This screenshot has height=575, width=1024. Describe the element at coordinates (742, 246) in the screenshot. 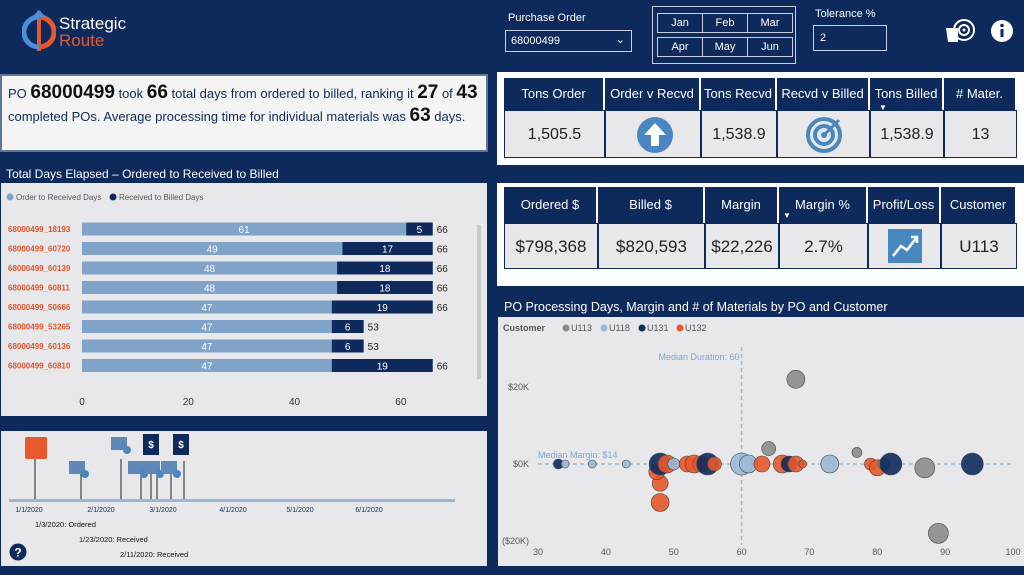

I see `fin-cell: $22,226` at that location.